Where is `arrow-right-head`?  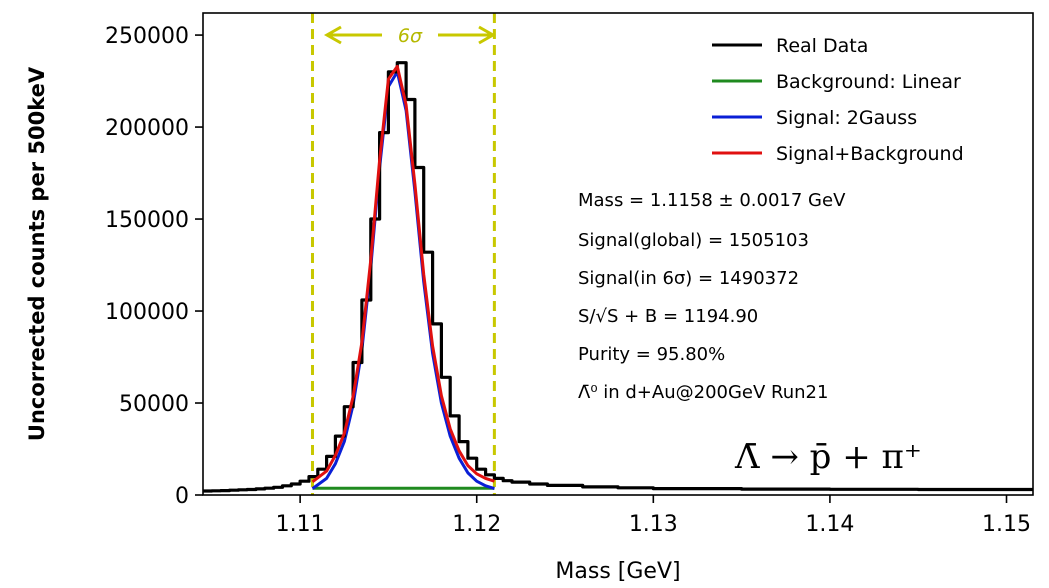 arrow-right-head is located at coordinates (487, 35).